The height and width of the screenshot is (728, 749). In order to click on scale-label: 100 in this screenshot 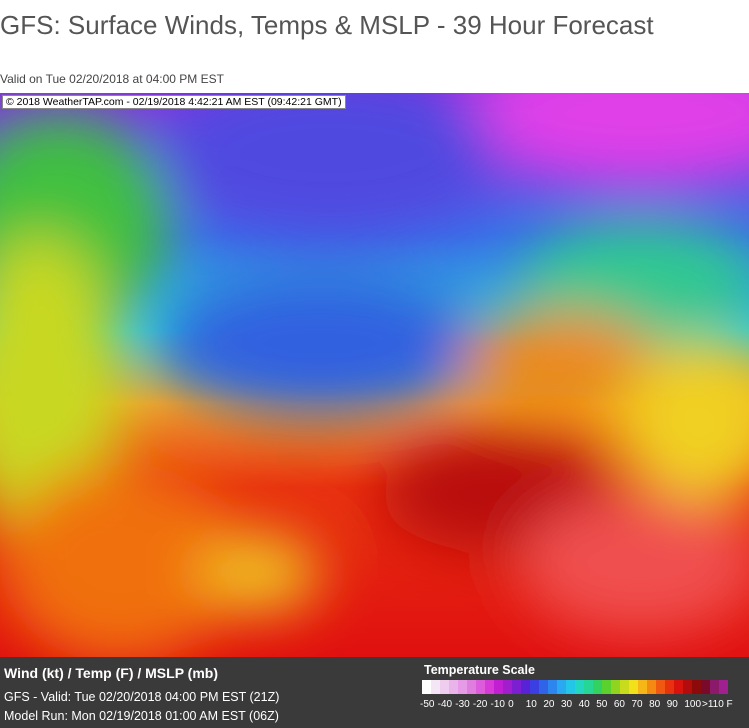, I will do `click(693, 704)`.